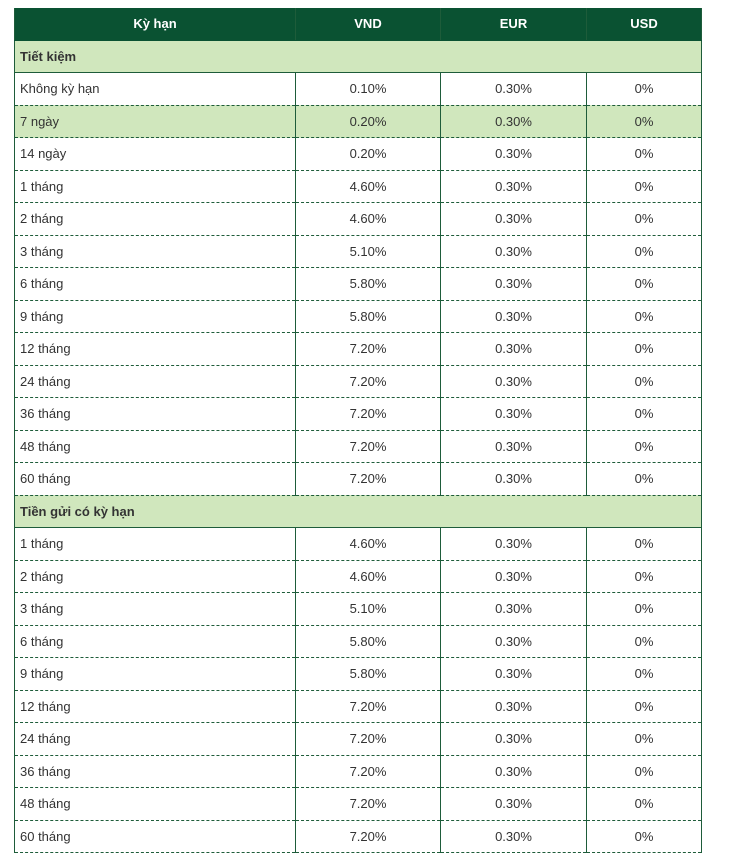 The image size is (729, 867). What do you see at coordinates (368, 251) in the screenshot?
I see `rate-cell: 5.10%` at bounding box center [368, 251].